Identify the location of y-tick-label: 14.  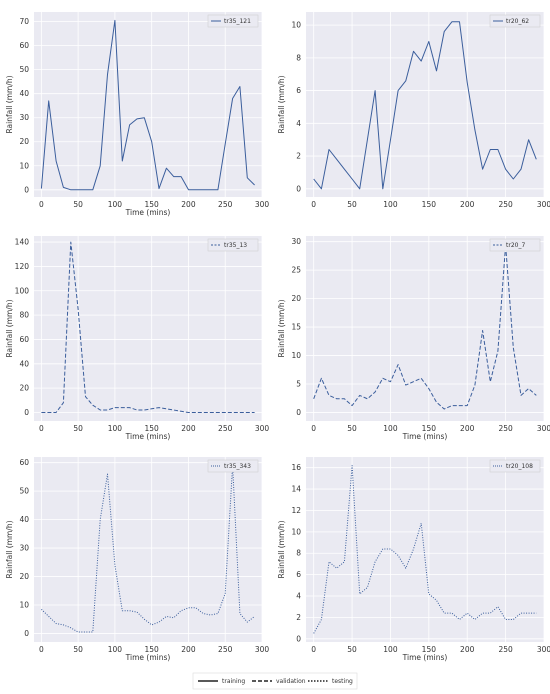
(296, 489).